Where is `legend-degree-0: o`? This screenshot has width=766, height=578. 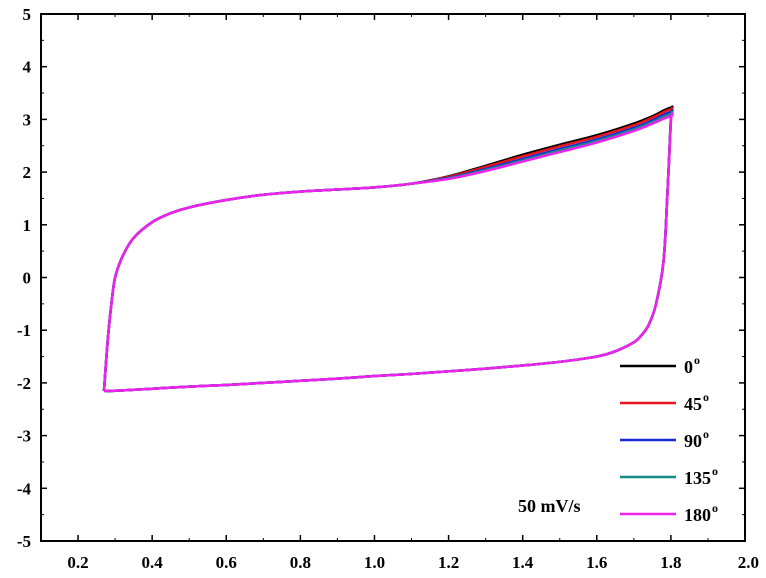
legend-degree-0: o is located at coordinates (697, 360).